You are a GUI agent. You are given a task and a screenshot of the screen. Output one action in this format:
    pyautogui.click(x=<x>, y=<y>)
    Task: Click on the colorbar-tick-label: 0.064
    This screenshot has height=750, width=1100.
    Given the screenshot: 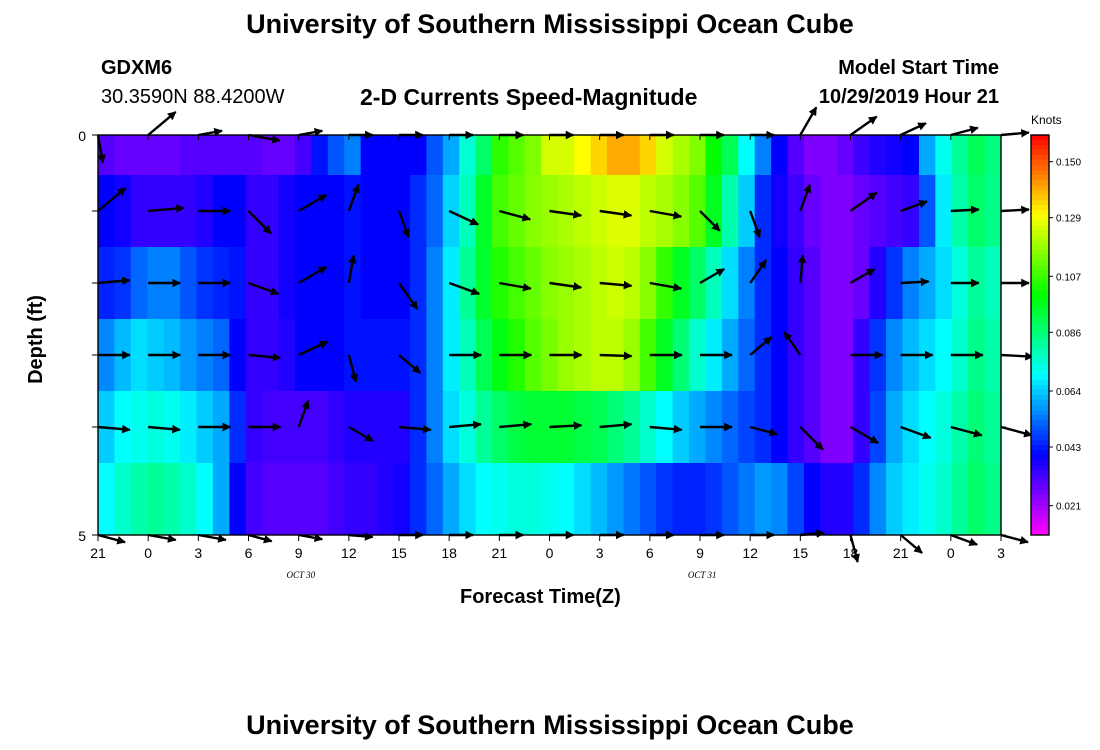 What is the action you would take?
    pyautogui.click(x=1068, y=392)
    